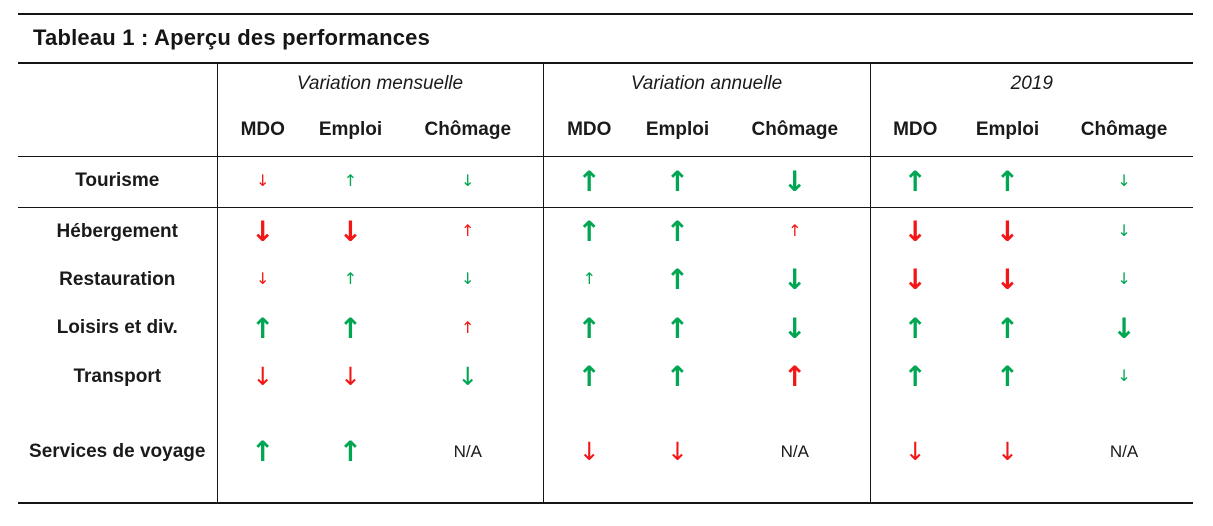 The height and width of the screenshot is (526, 1213). What do you see at coordinates (605, 14) in the screenshot?
I see `top-rule` at bounding box center [605, 14].